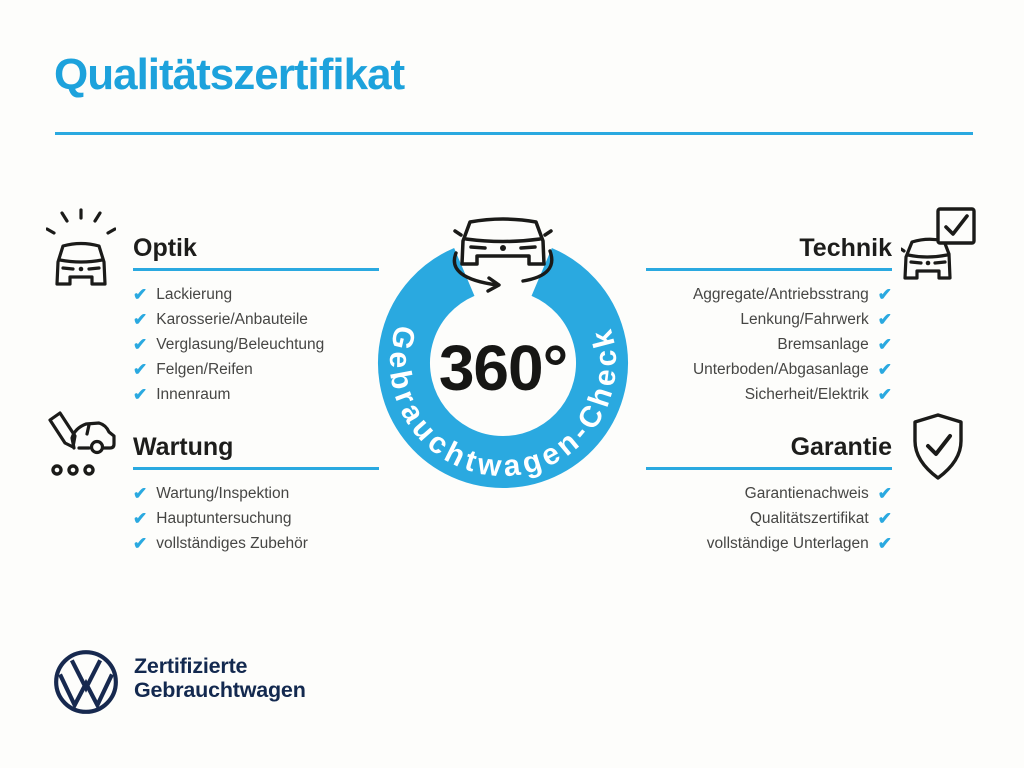 Image resolution: width=1024 pixels, height=768 pixels. What do you see at coordinates (806, 394) in the screenshot?
I see `checklist-label: Sicherheit/Elektrik` at bounding box center [806, 394].